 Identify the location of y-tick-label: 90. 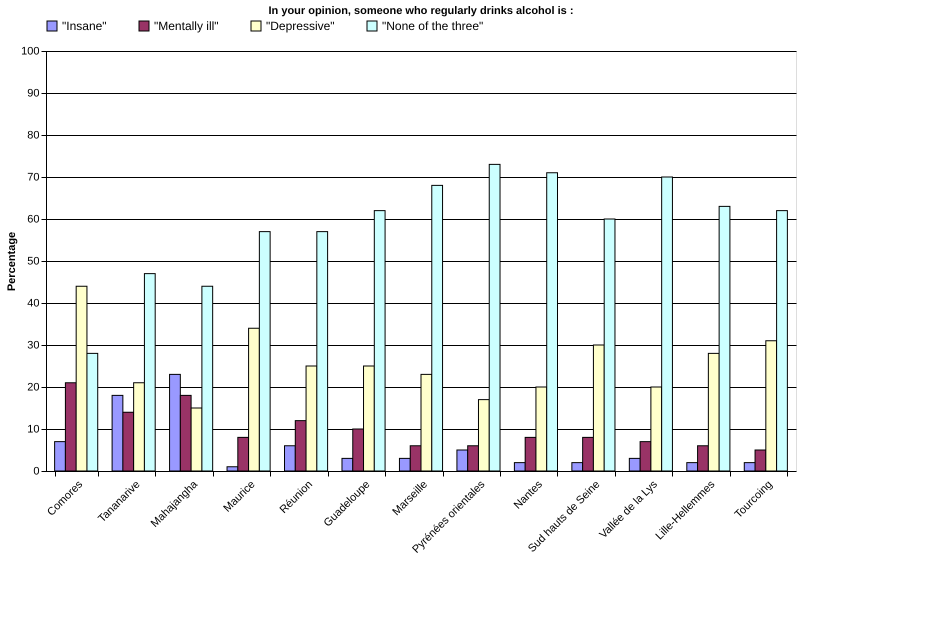
(33, 94).